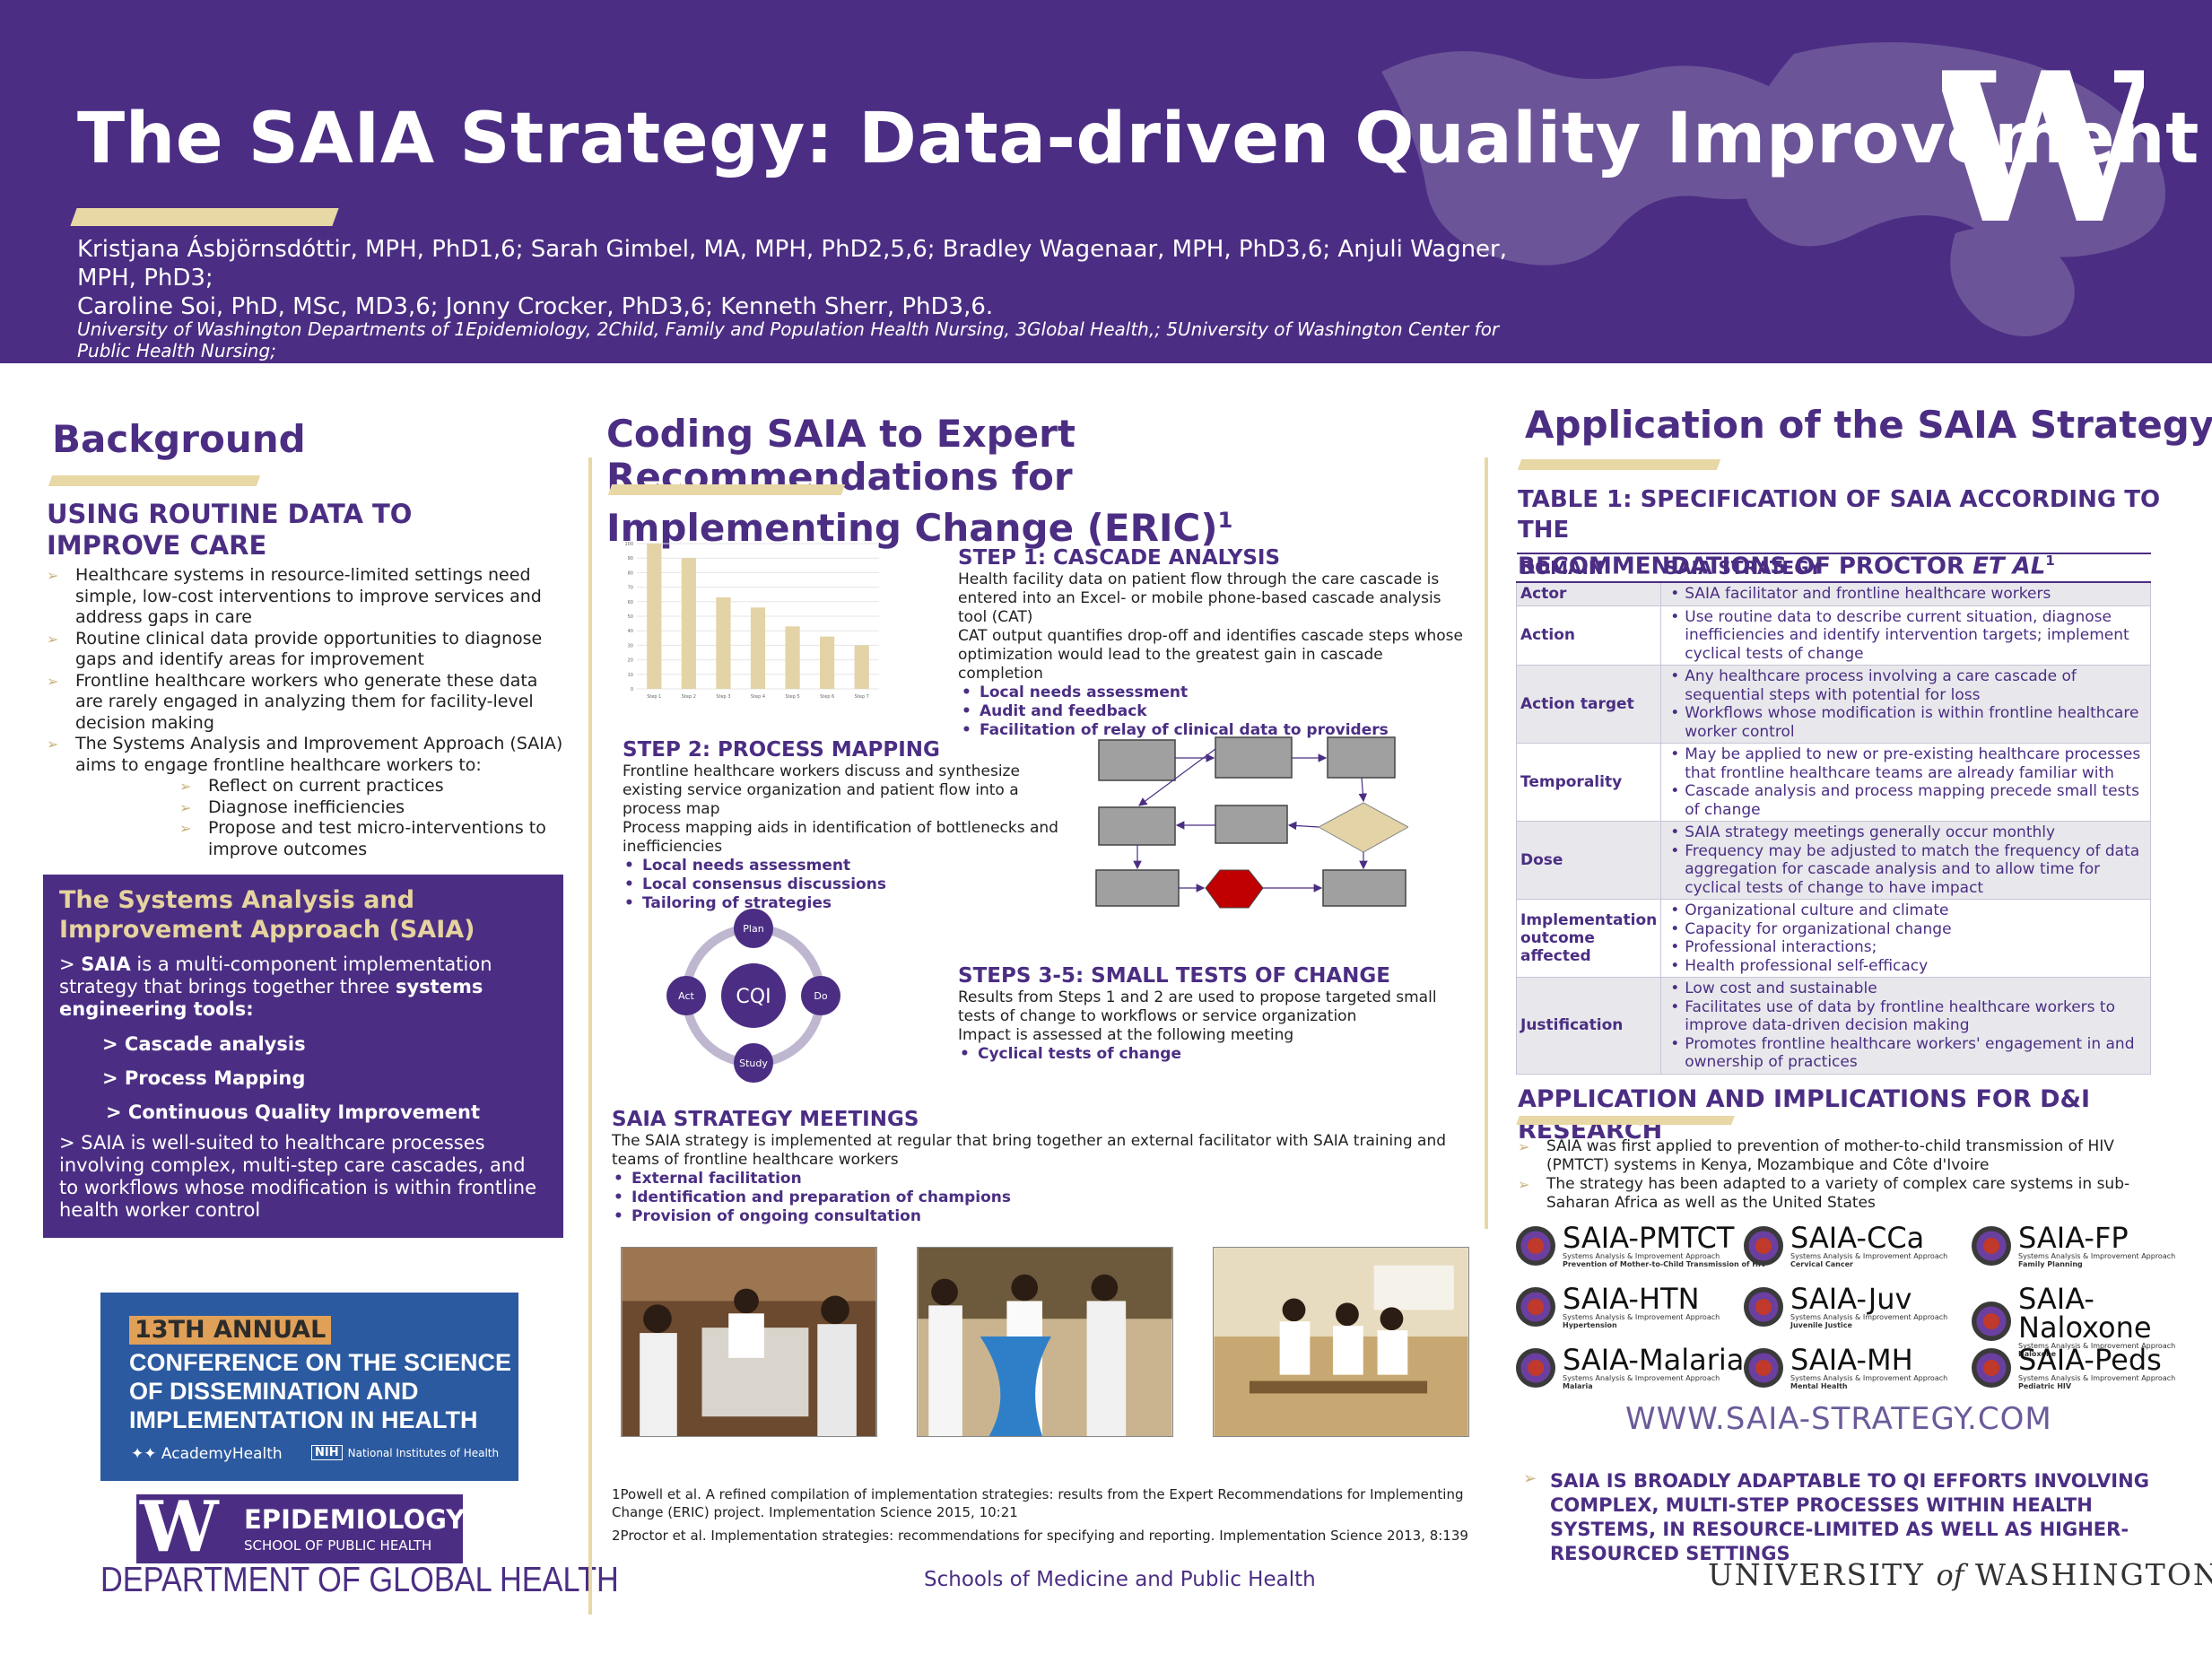  Describe the element at coordinates (726, 490) in the screenshot. I see `eric-underline` at that location.